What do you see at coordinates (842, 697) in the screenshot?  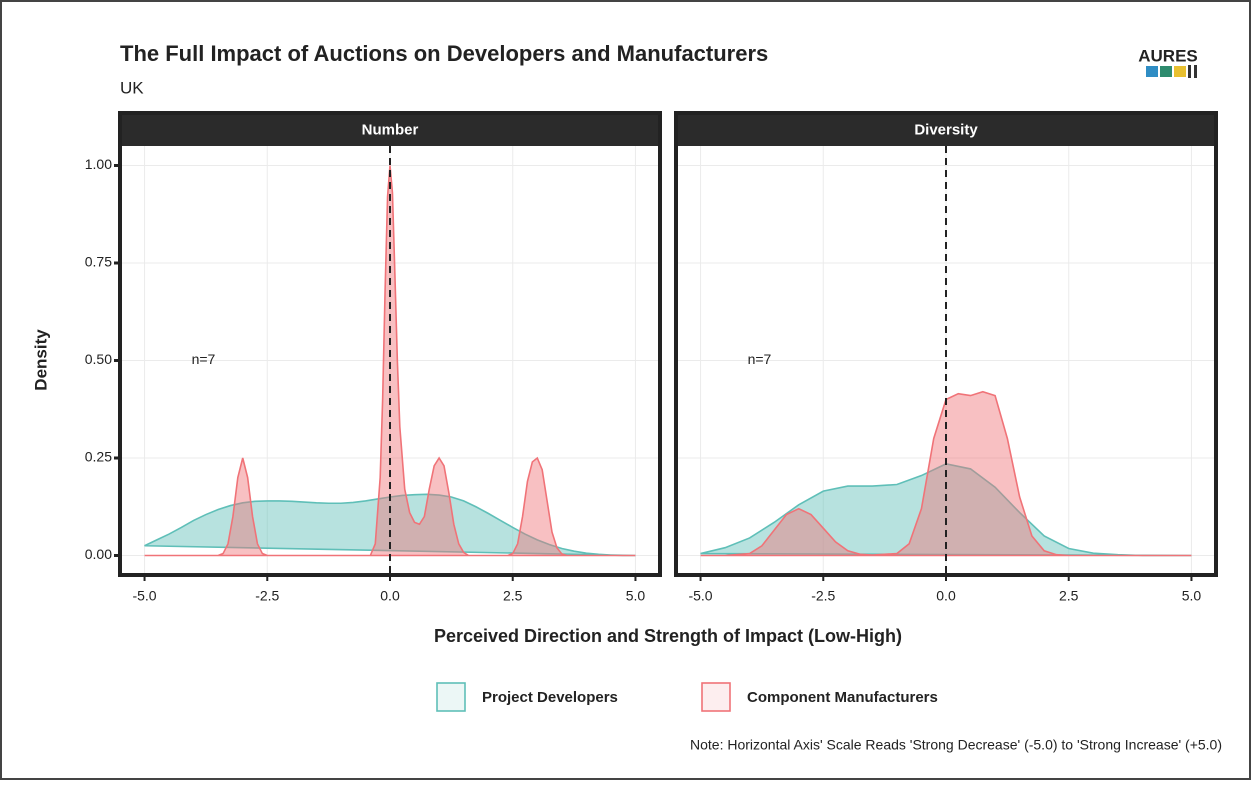 I see `legend-label: Component Manufacturers` at bounding box center [842, 697].